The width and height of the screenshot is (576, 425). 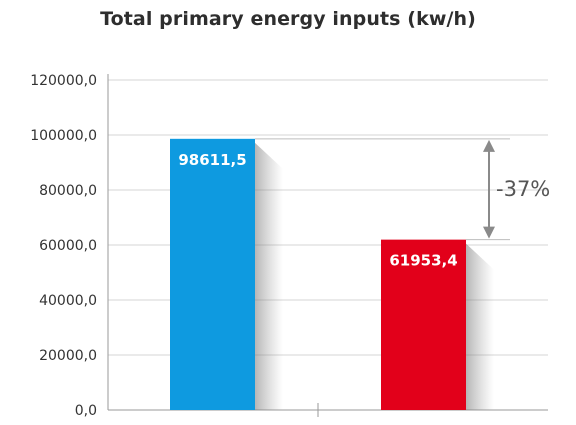 What do you see at coordinates (68, 191) in the screenshot?
I see `y-tick-label: 80000,0` at bounding box center [68, 191].